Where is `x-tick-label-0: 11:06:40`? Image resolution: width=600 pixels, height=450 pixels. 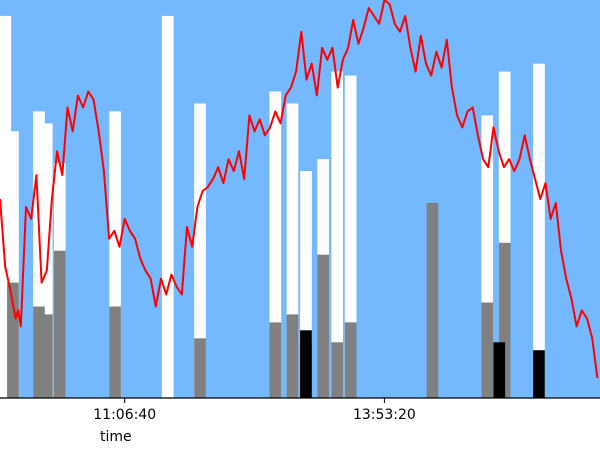
x-tick-label-0: 11:06:40 is located at coordinates (124, 415).